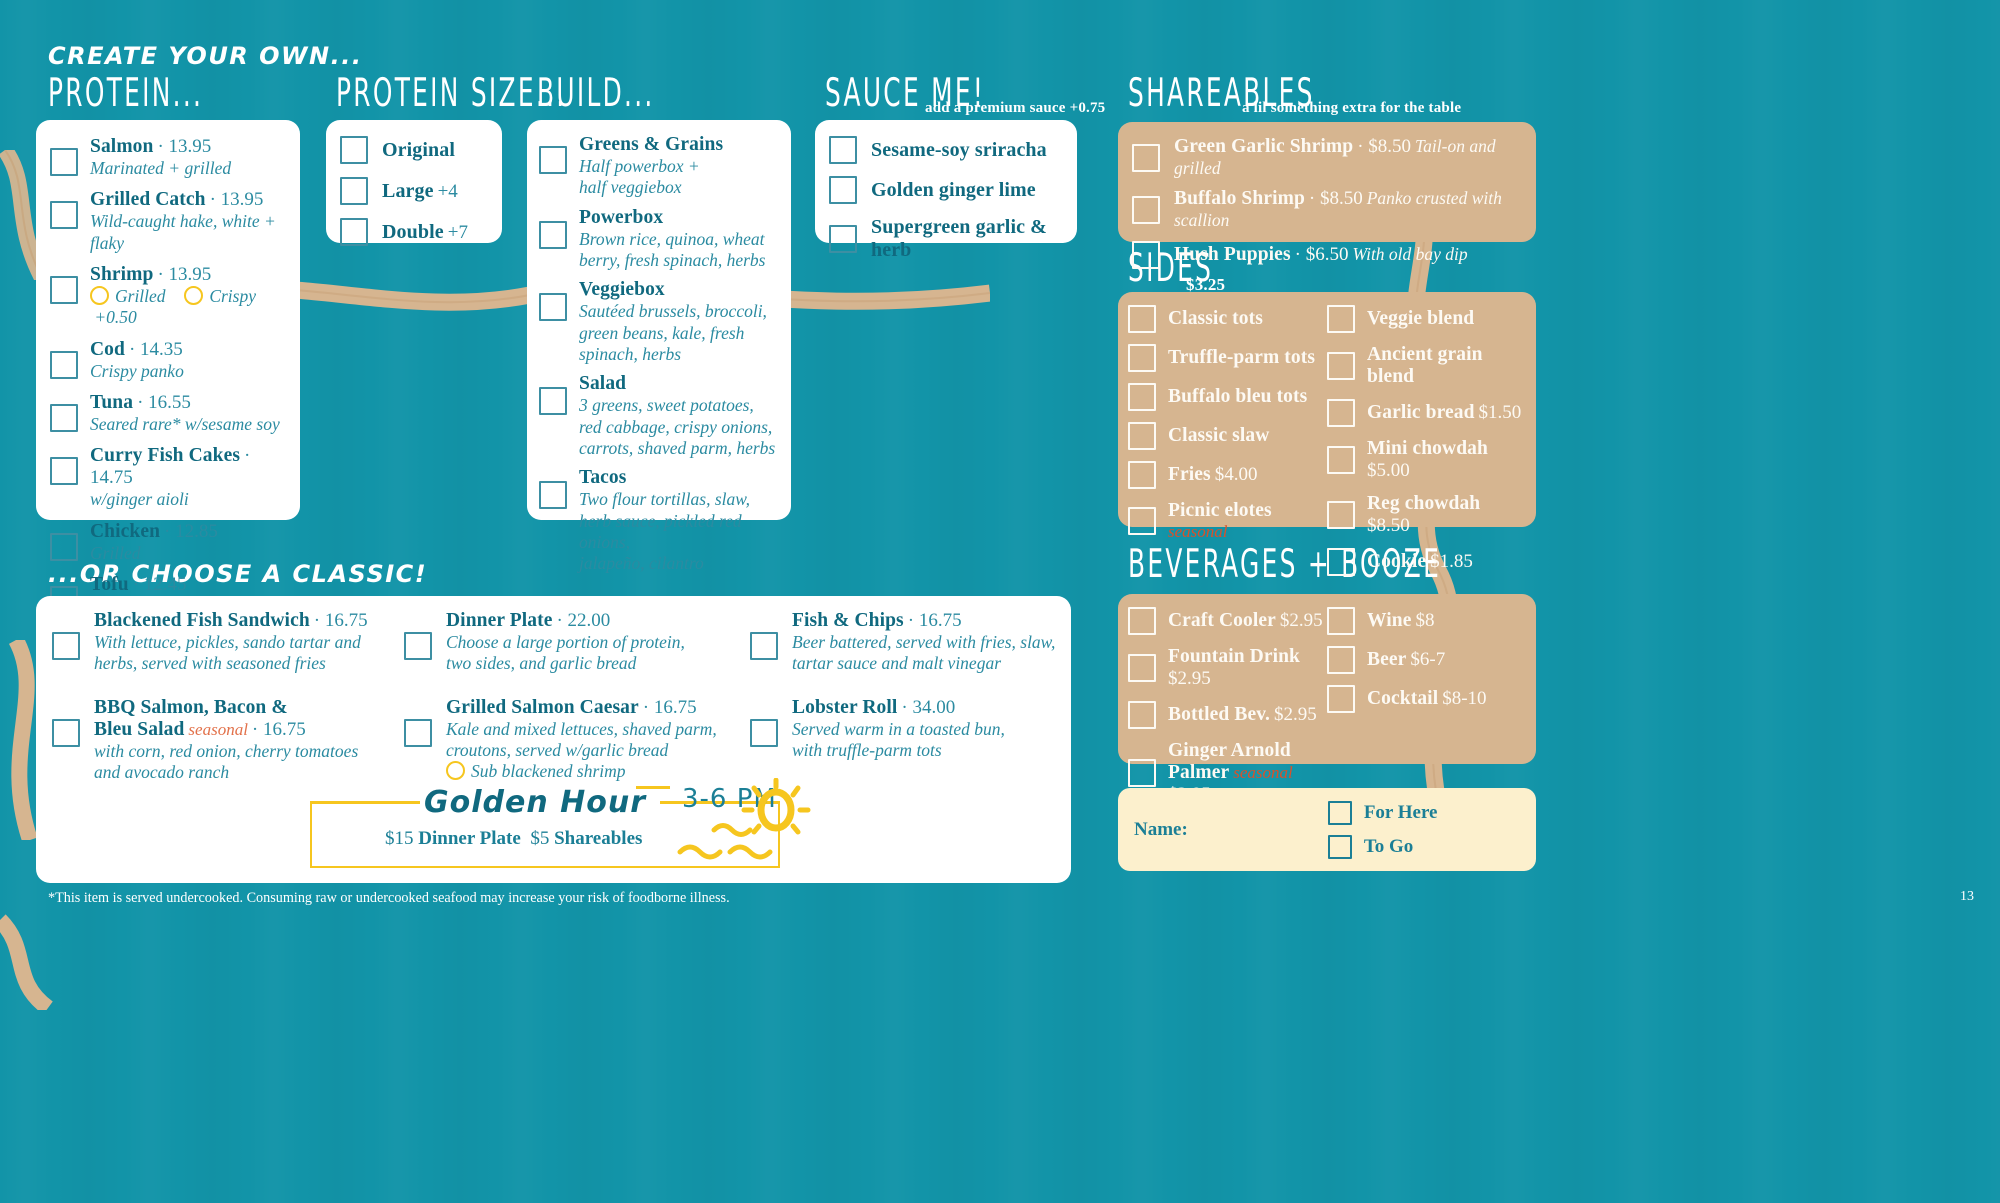 The height and width of the screenshot is (1203, 2000). What do you see at coordinates (1015, 108) in the screenshot?
I see `sauce-me-note: add a premium sauce +0.75` at bounding box center [1015, 108].